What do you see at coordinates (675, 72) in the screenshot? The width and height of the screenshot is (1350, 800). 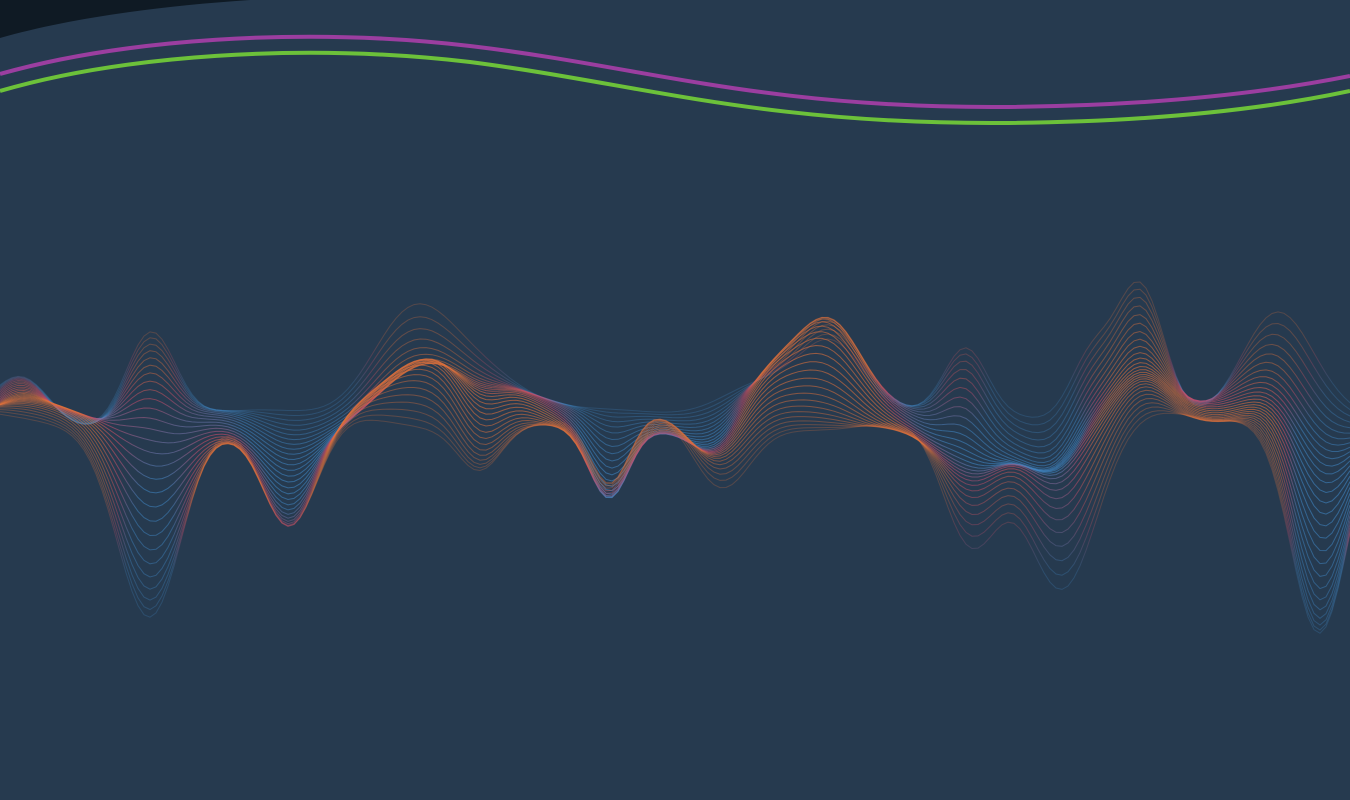 I see `purple-stripe` at bounding box center [675, 72].